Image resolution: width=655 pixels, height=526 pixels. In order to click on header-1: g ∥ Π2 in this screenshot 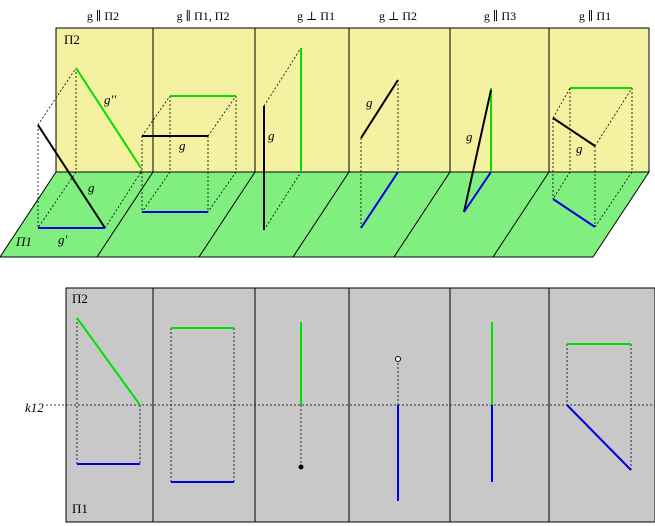, I will do `click(103, 16)`.